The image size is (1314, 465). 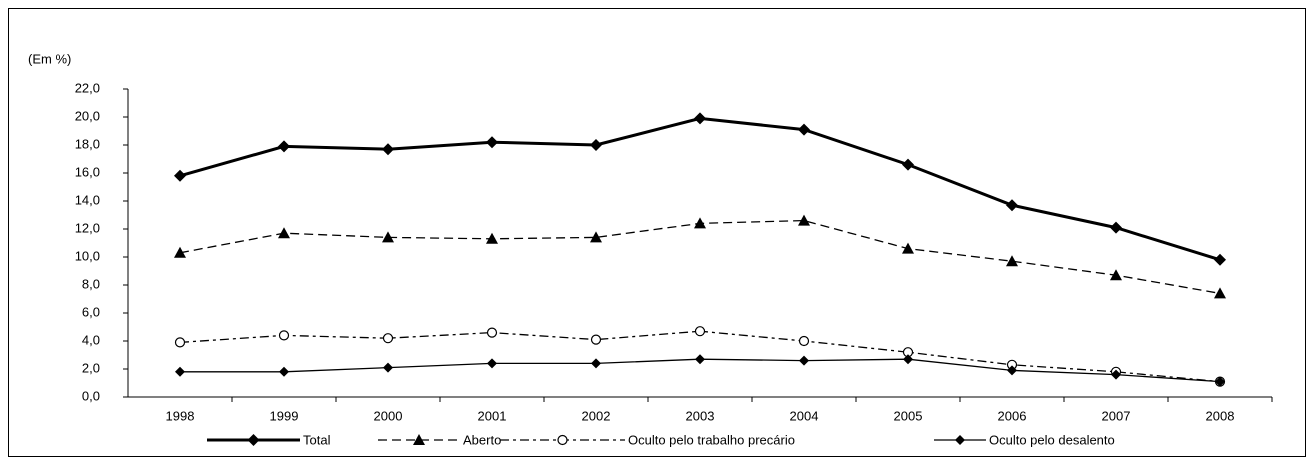 What do you see at coordinates (596, 415) in the screenshot?
I see `x-tick-label: 2002` at bounding box center [596, 415].